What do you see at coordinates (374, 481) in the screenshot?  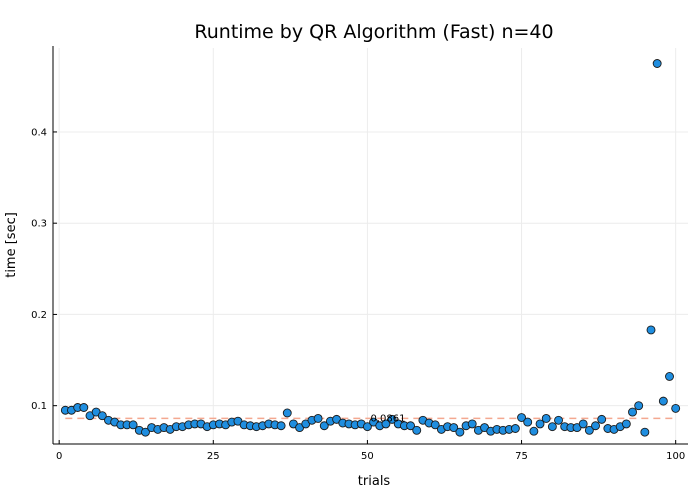 I see `x-axis-label: trials` at bounding box center [374, 481].